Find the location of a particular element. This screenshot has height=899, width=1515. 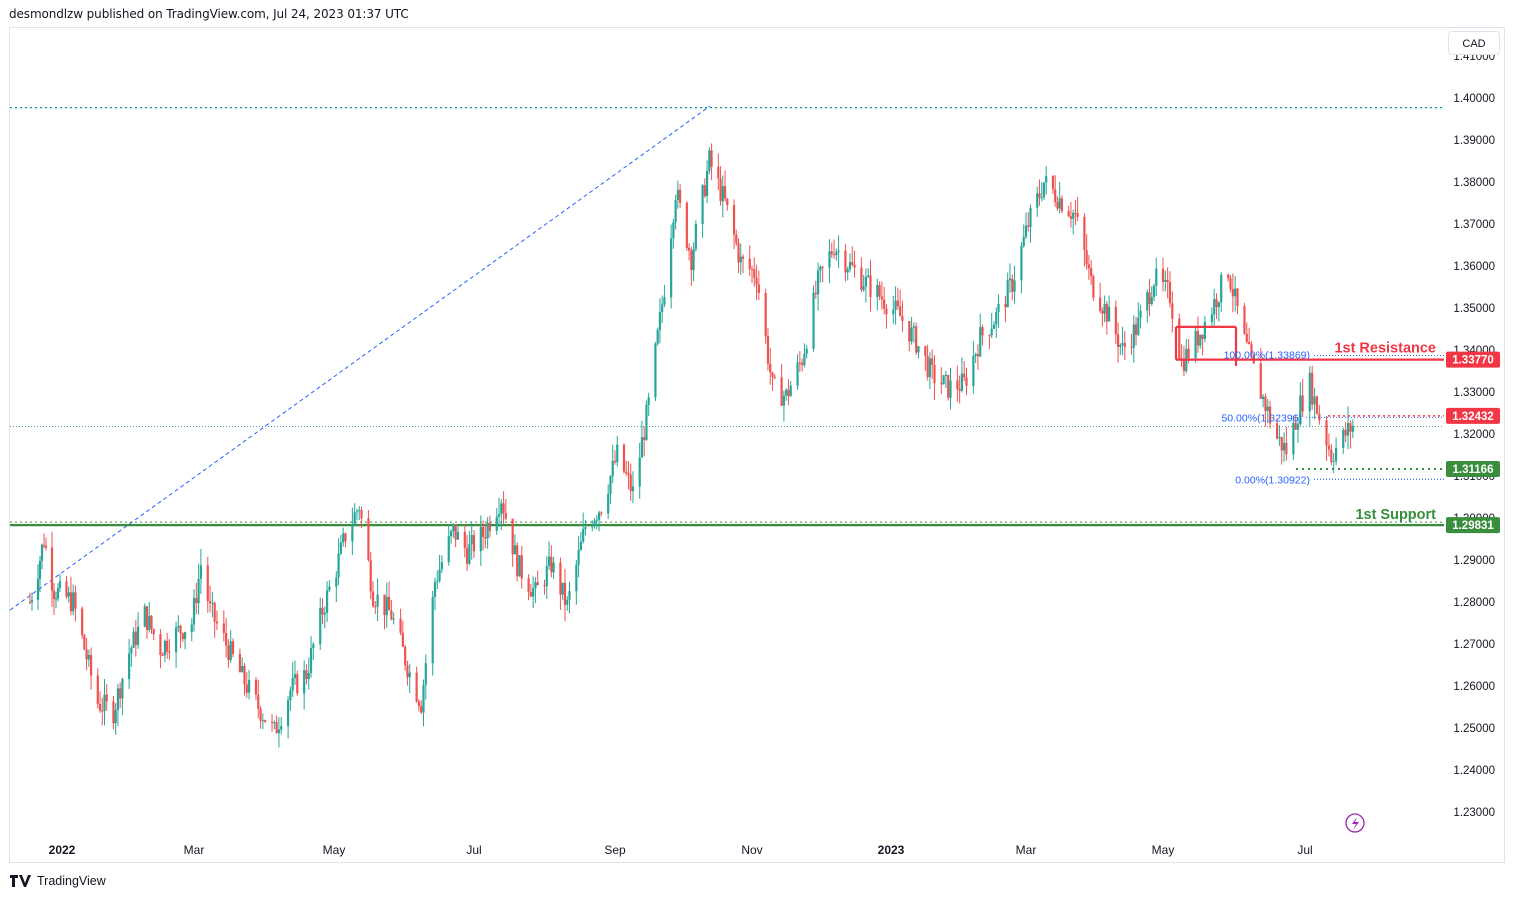

x-tick-label: May is located at coordinates (334, 850).